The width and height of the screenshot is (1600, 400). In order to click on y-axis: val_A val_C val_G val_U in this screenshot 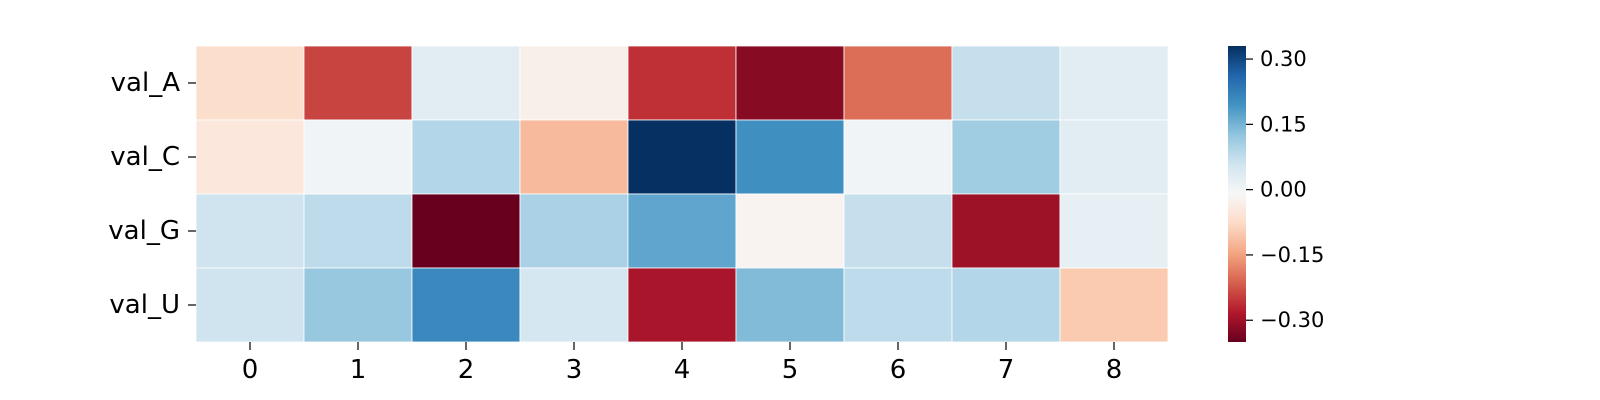, I will do `click(152, 194)`.